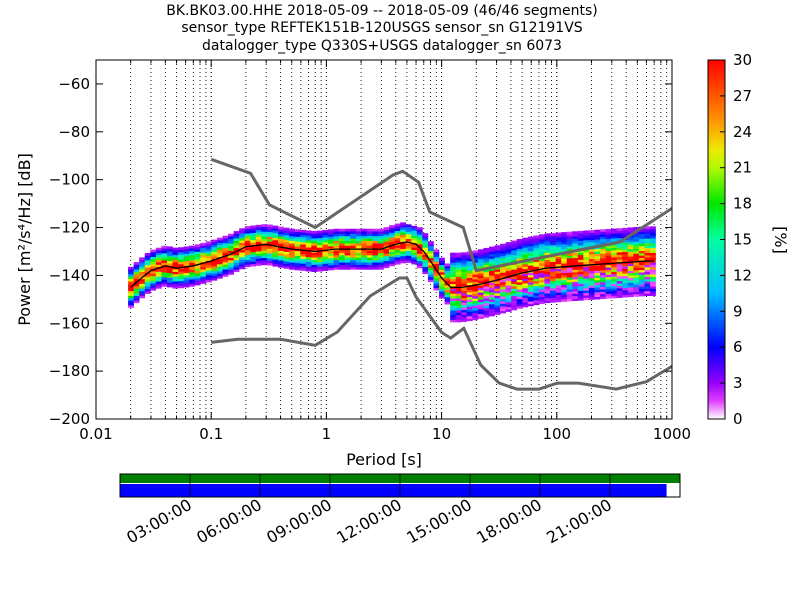 This screenshot has height=600, width=800. I want to click on mode-curve-line, so click(392, 265).